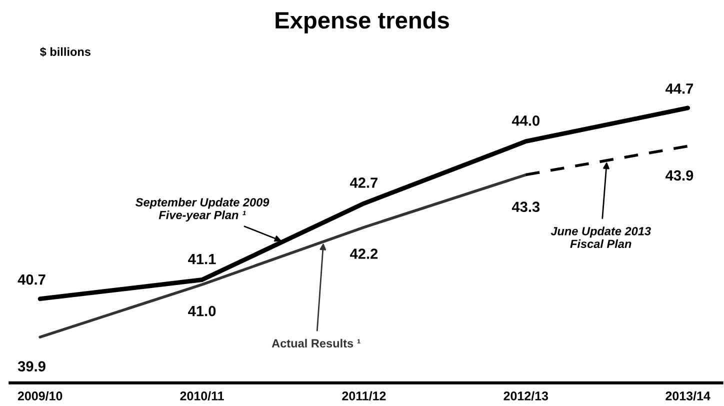 Image resolution: width=724 pixels, height=406 pixels. I want to click on data-label: 41.0, so click(202, 311).